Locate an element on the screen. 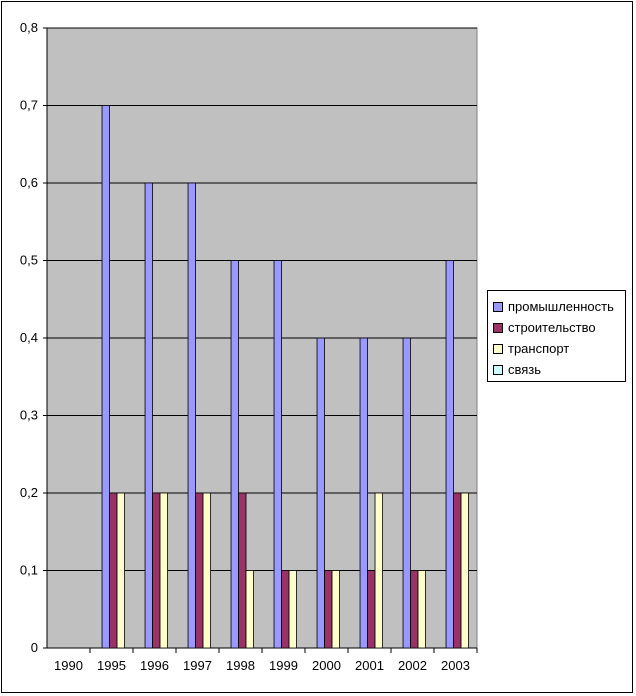 The width and height of the screenshot is (636, 696). x-tick-label: 1997 is located at coordinates (197, 665).